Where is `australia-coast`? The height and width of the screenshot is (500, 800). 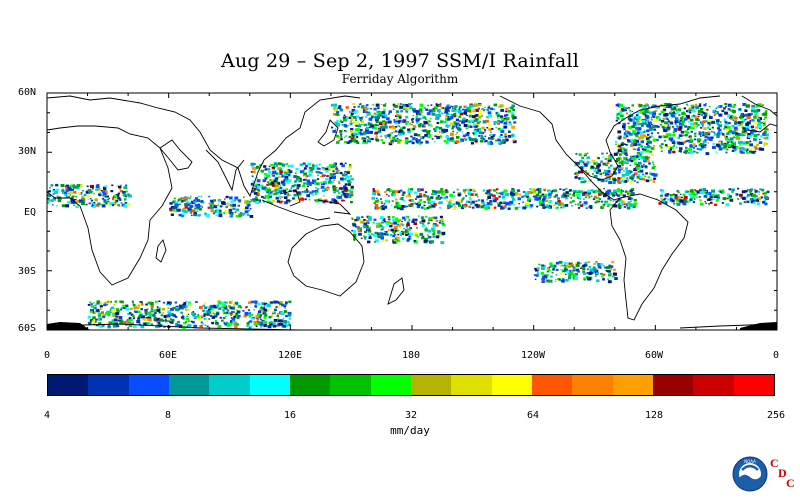 australia-coast is located at coordinates (326, 260).